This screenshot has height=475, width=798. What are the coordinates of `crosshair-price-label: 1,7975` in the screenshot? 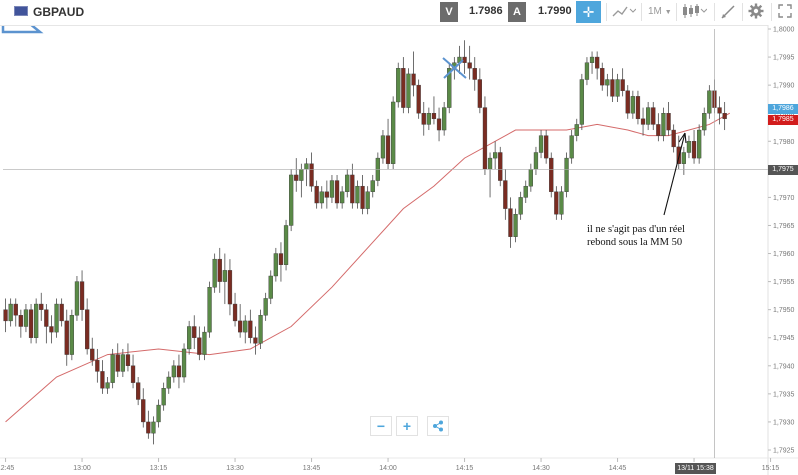 It's located at (783, 170).